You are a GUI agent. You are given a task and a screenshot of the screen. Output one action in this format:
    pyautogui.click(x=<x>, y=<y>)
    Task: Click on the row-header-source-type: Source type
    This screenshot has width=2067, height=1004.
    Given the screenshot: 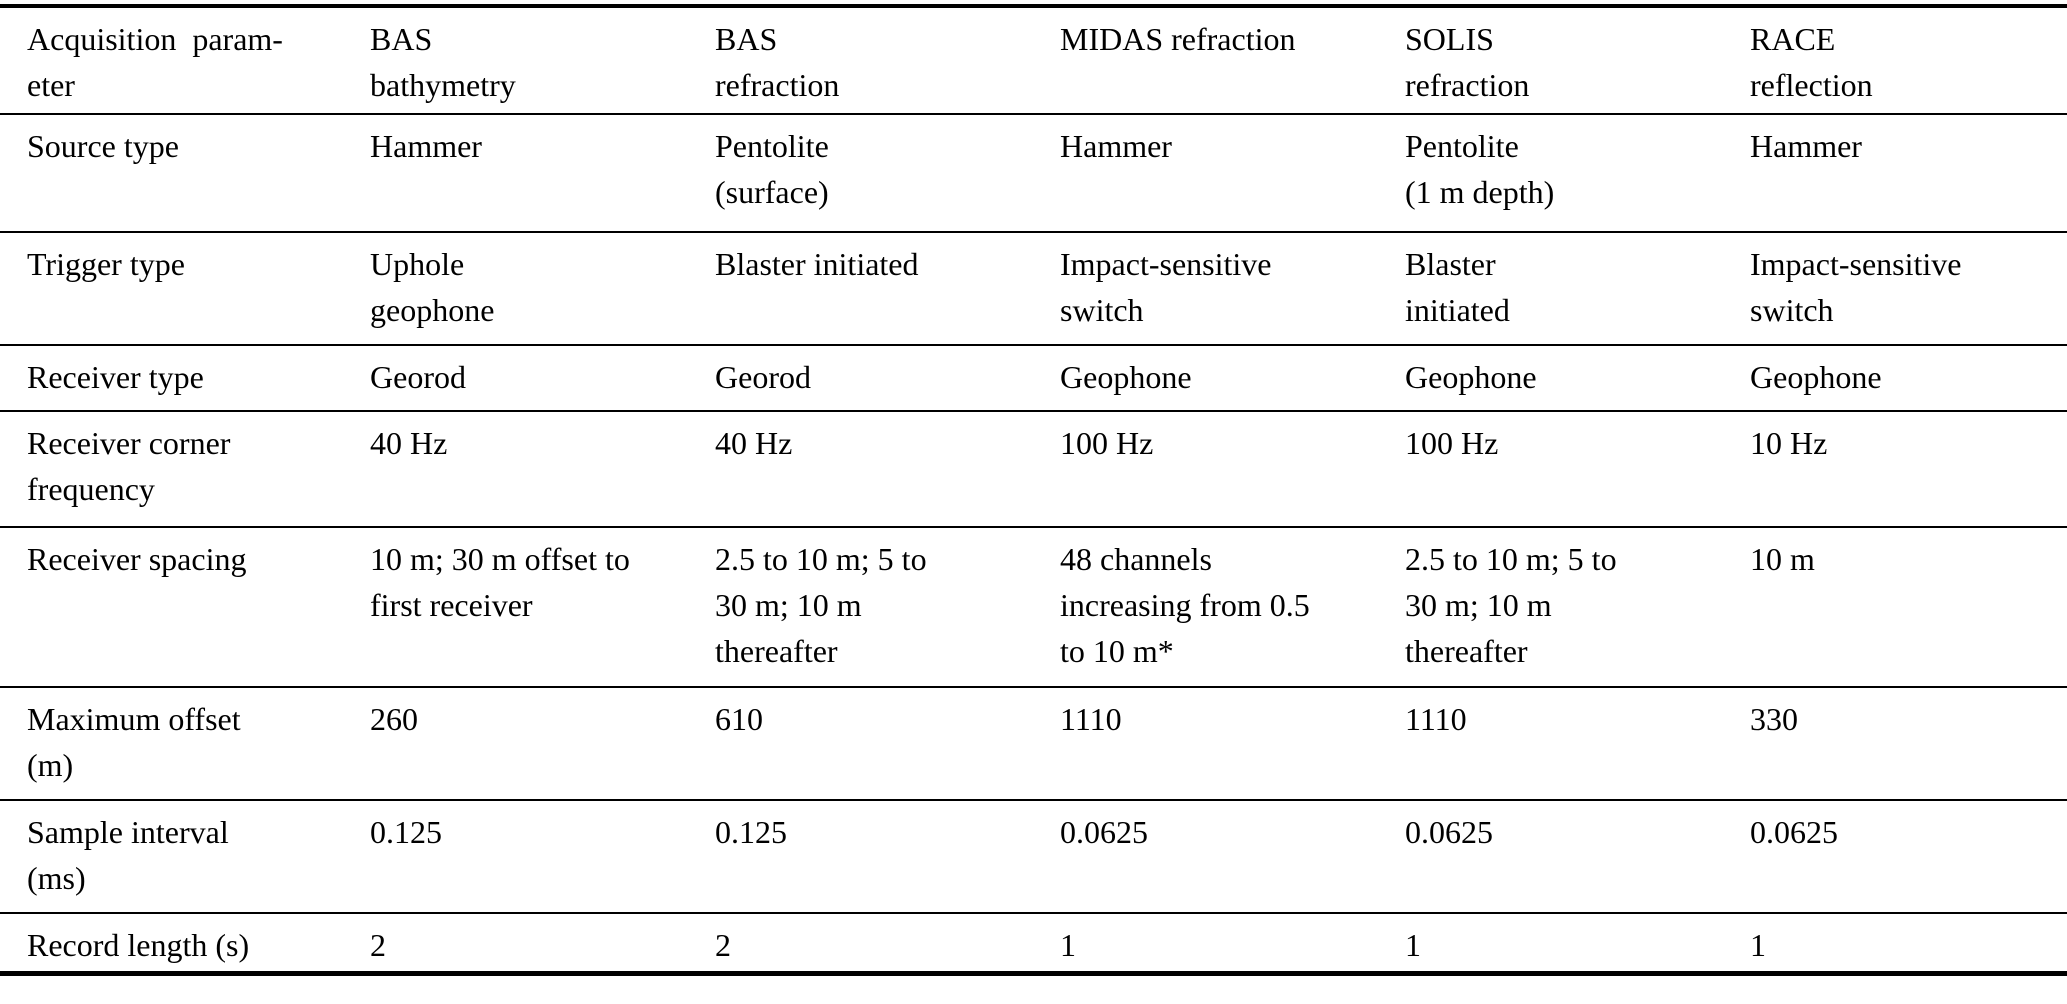 What is the action you would take?
    pyautogui.click(x=103, y=146)
    